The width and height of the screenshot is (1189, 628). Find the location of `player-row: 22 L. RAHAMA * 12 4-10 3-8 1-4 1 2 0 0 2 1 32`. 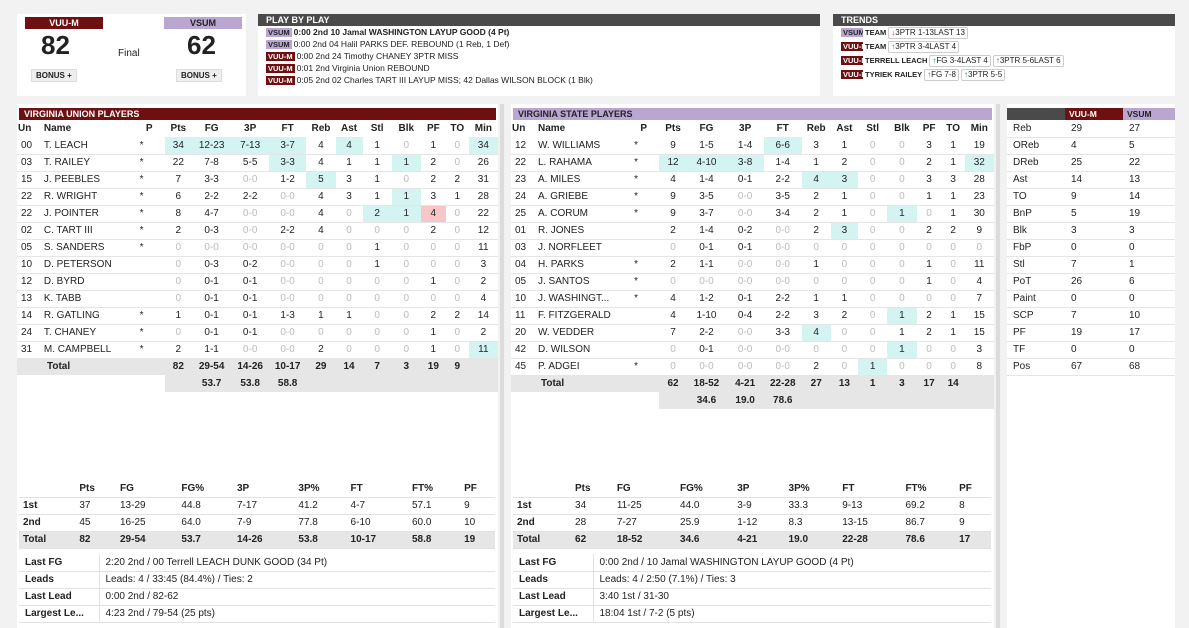

player-row: 22 L. RAHAMA * 12 4-10 3-8 1-4 1 2 0 0 2 1 32 is located at coordinates (752, 163).